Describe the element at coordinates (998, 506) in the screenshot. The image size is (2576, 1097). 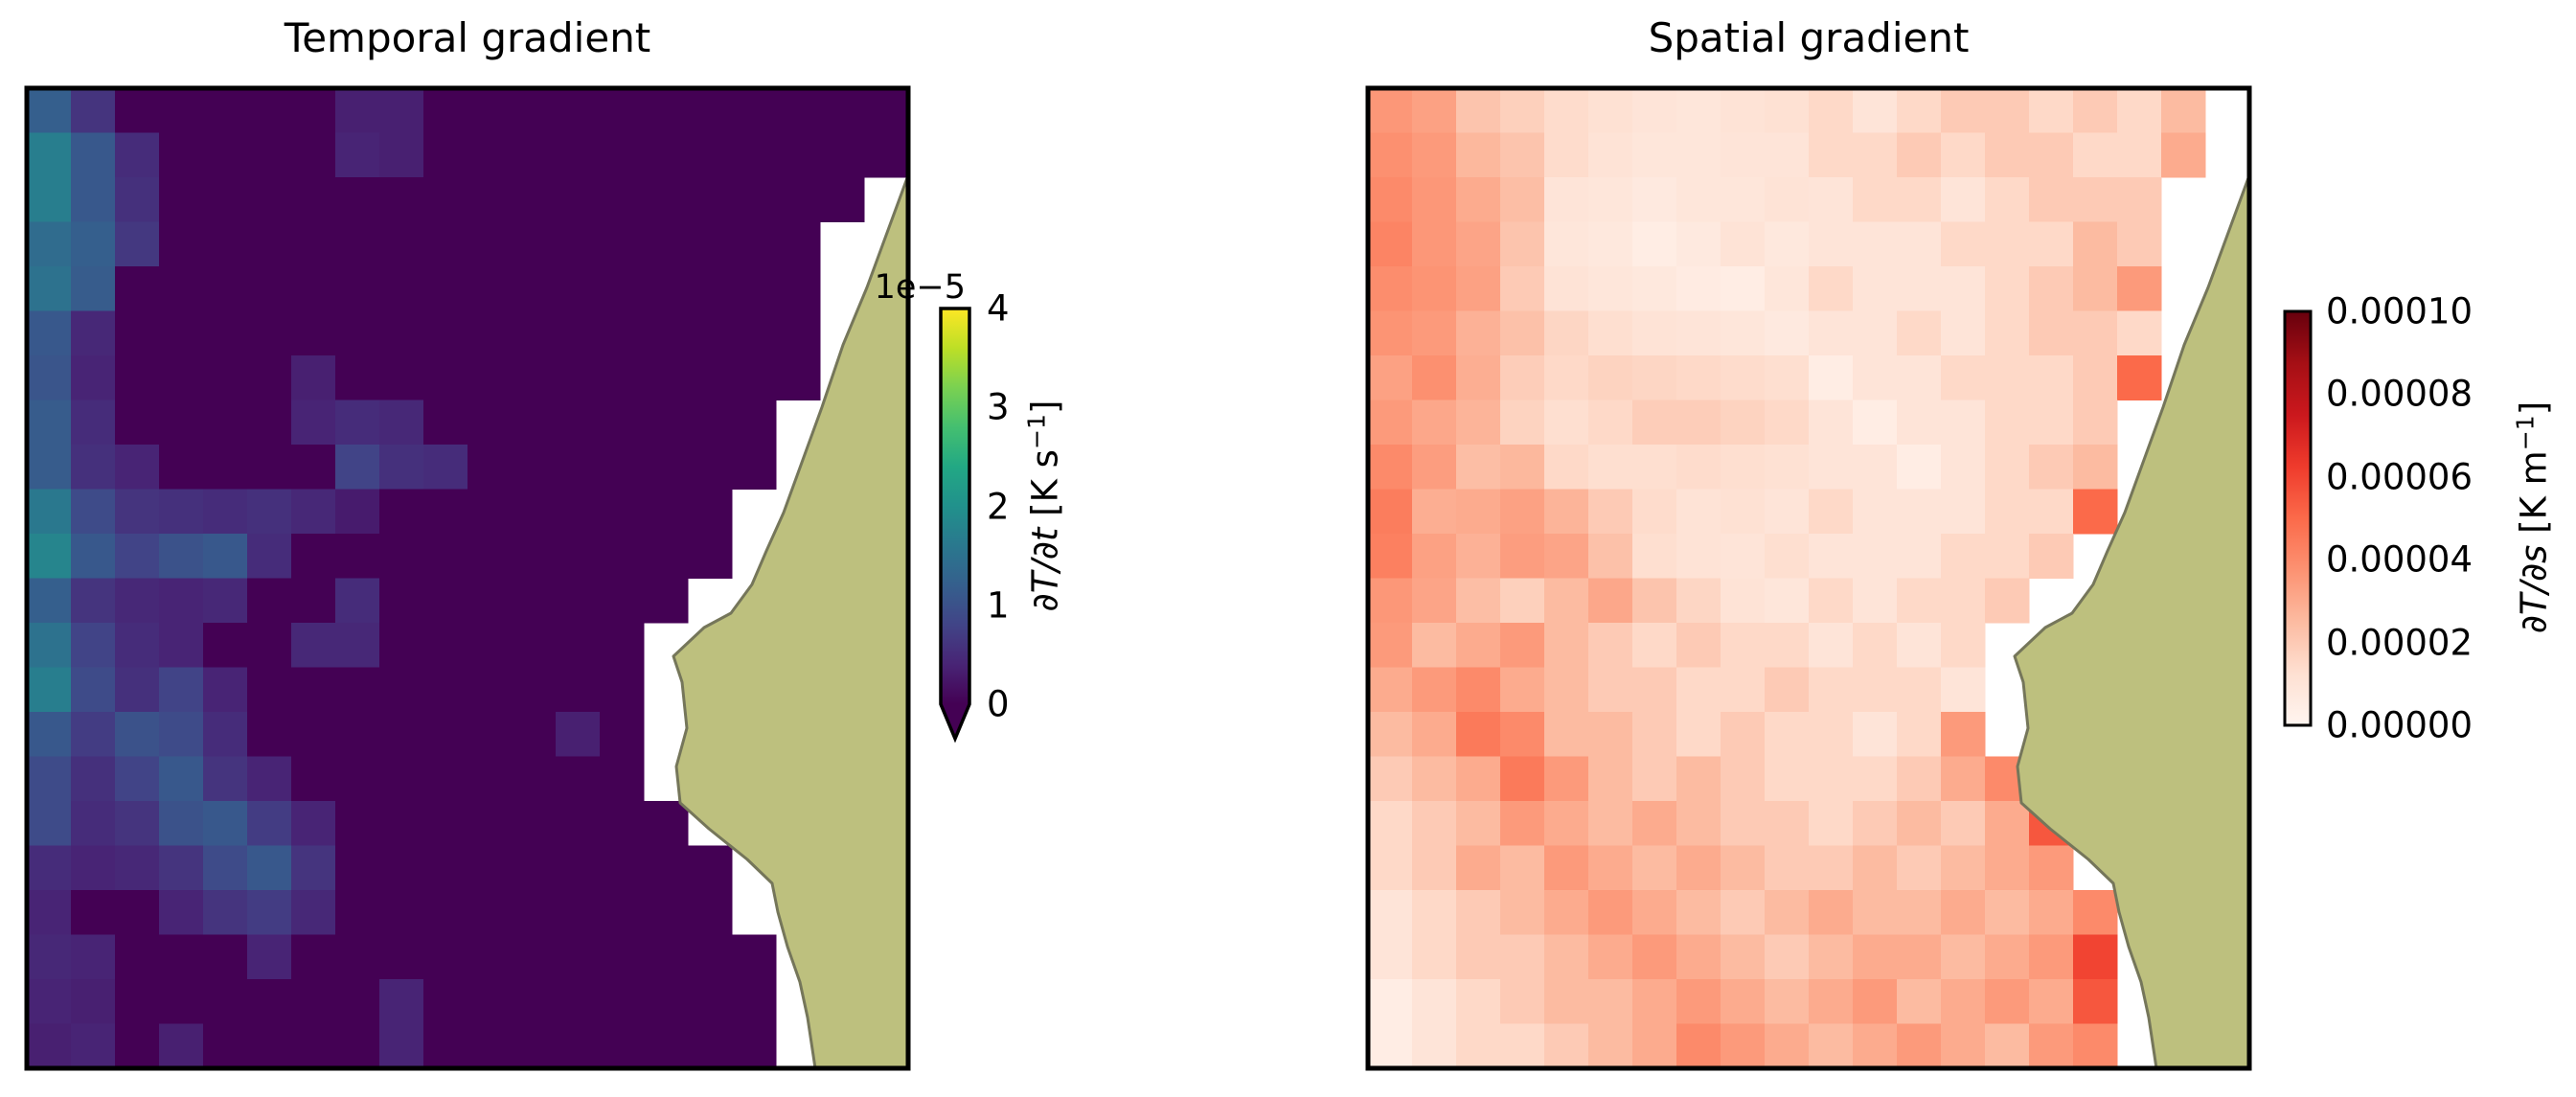
I see `colorbar-tick-label: 2` at that location.